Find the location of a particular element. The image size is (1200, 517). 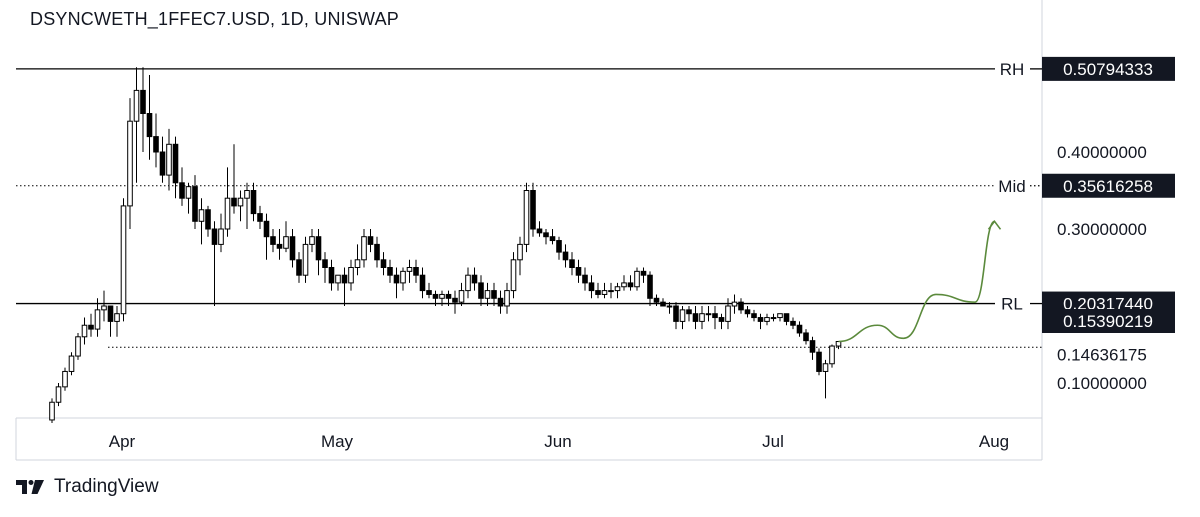

tradingview-brand: TradingView is located at coordinates (106, 486).